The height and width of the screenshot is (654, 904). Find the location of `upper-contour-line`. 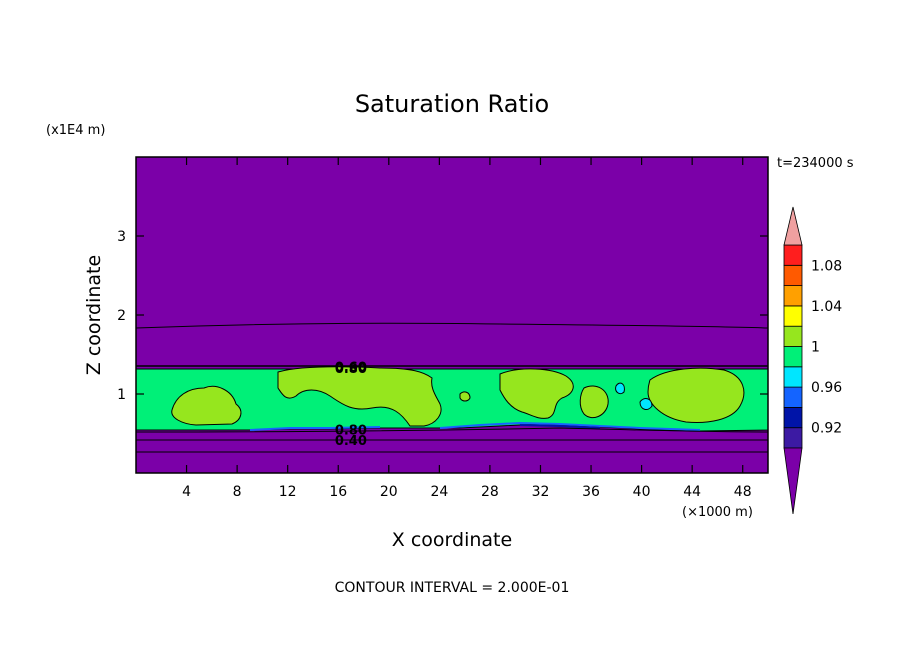

upper-contour-line is located at coordinates (452, 325).